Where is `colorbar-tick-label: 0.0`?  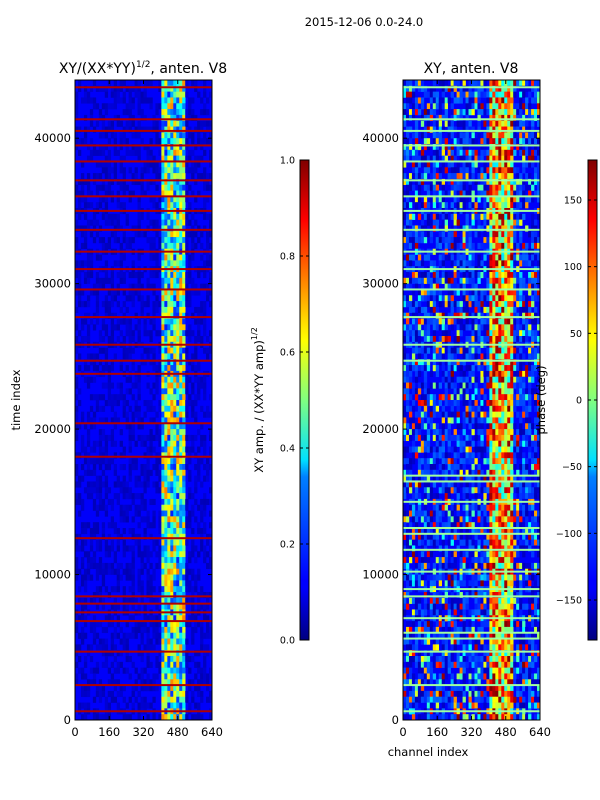
colorbar-tick-label: 0.0 is located at coordinates (287, 641).